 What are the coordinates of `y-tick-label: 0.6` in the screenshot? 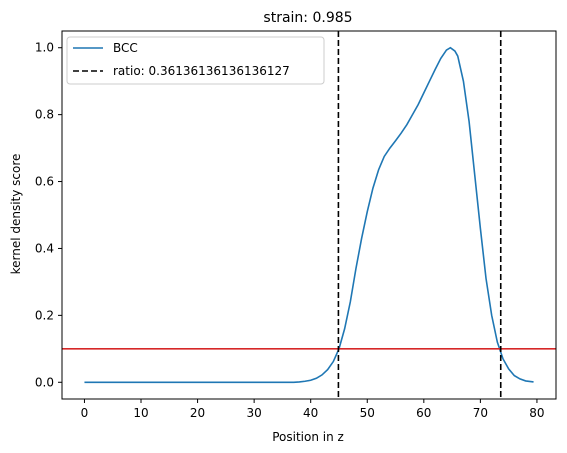 It's located at (44, 182).